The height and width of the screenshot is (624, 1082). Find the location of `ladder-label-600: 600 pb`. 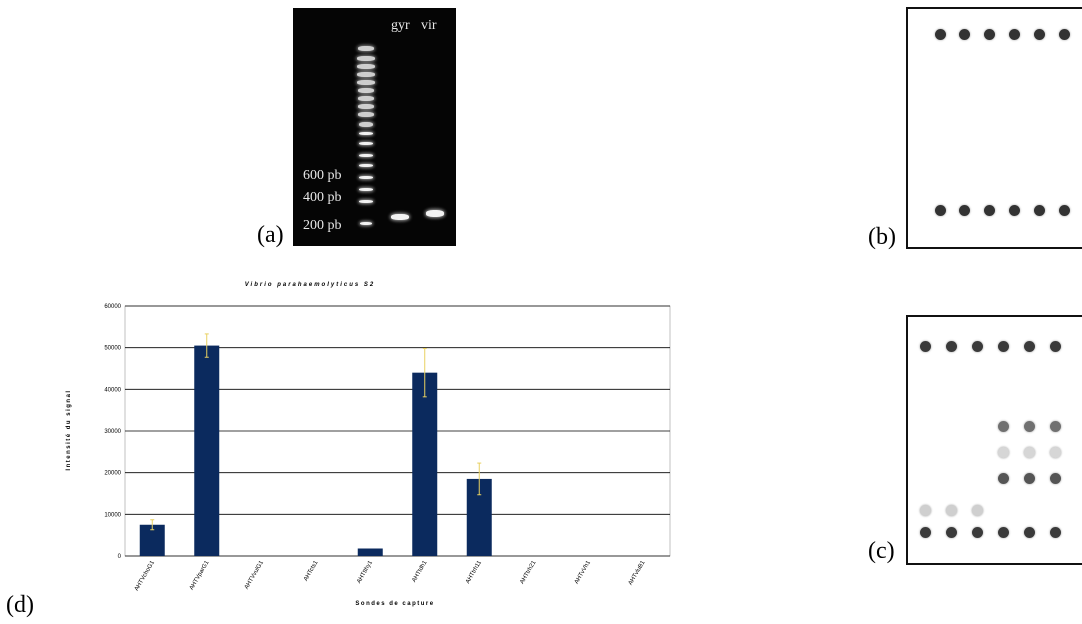

ladder-label-600: 600 pb is located at coordinates (322, 175).